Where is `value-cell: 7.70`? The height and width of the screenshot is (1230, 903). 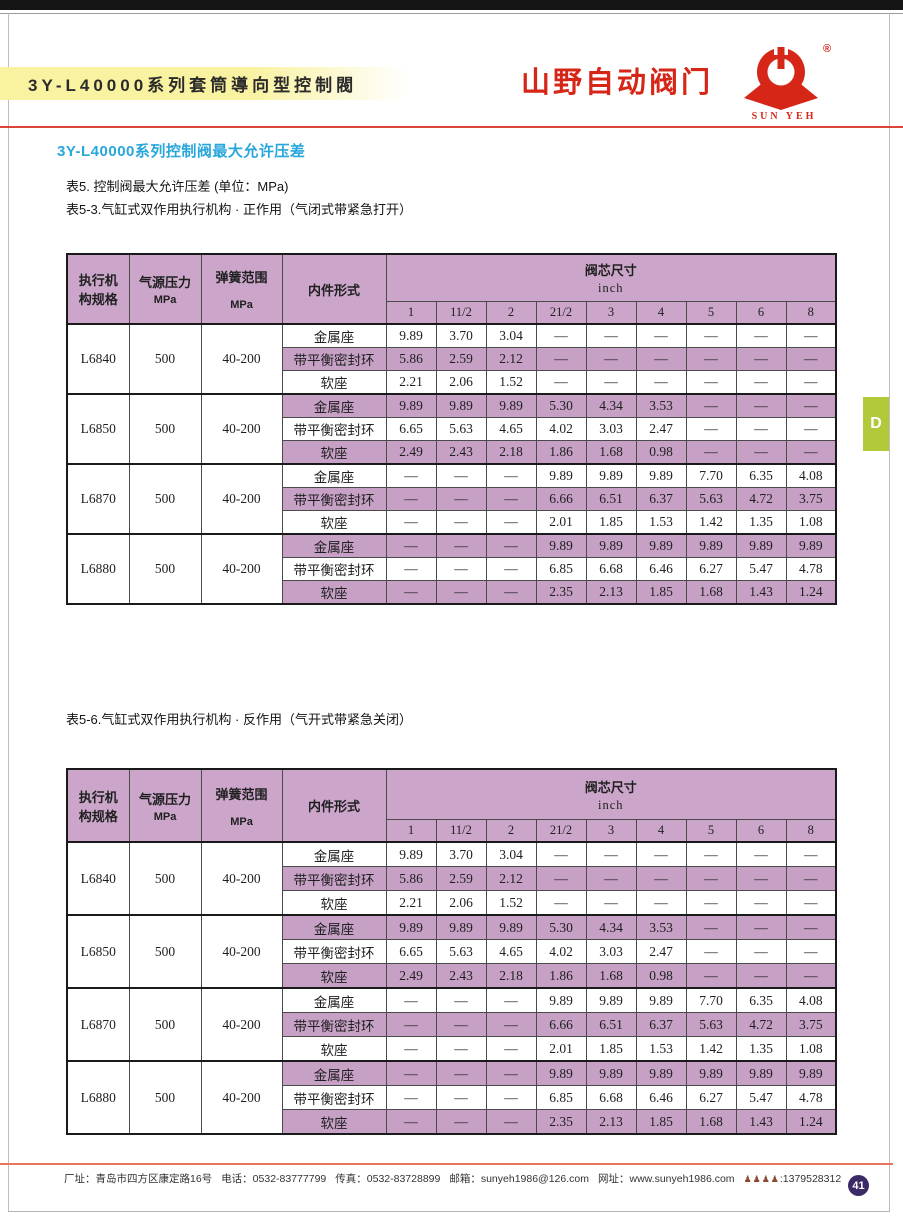
value-cell: 7.70 is located at coordinates (711, 475).